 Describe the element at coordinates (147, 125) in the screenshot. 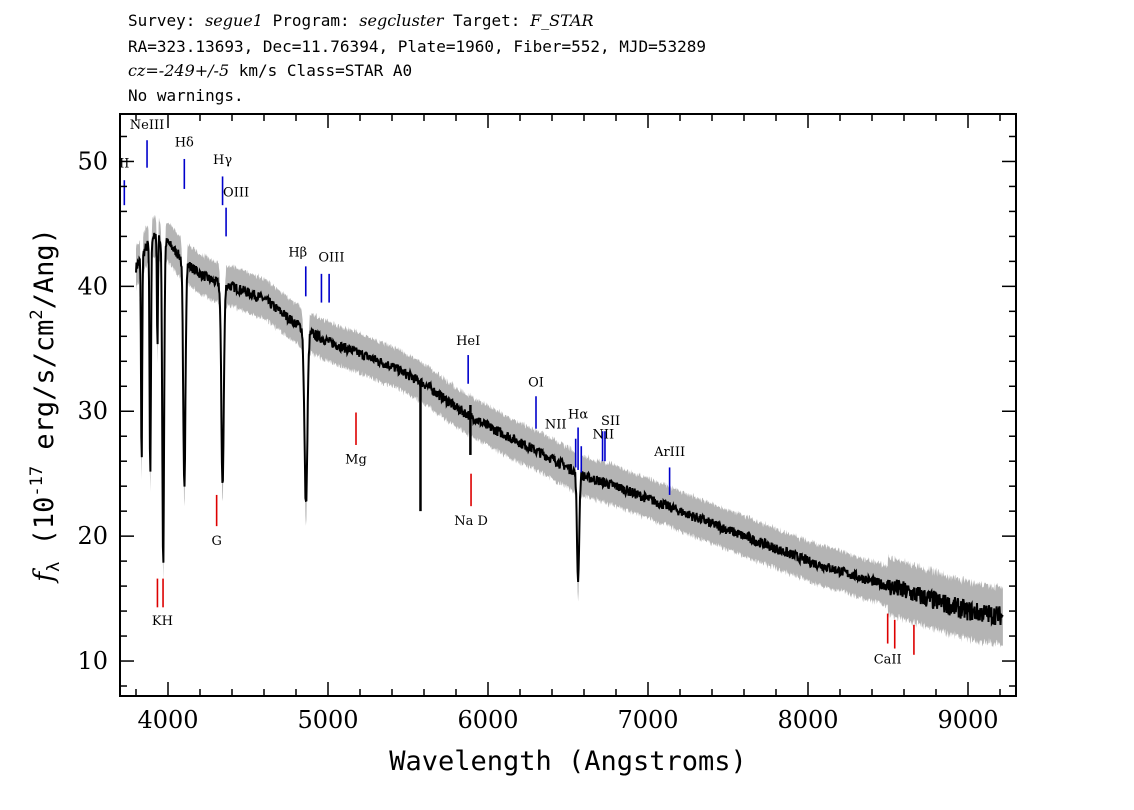

I see `emission-line-label: NeIII` at that location.